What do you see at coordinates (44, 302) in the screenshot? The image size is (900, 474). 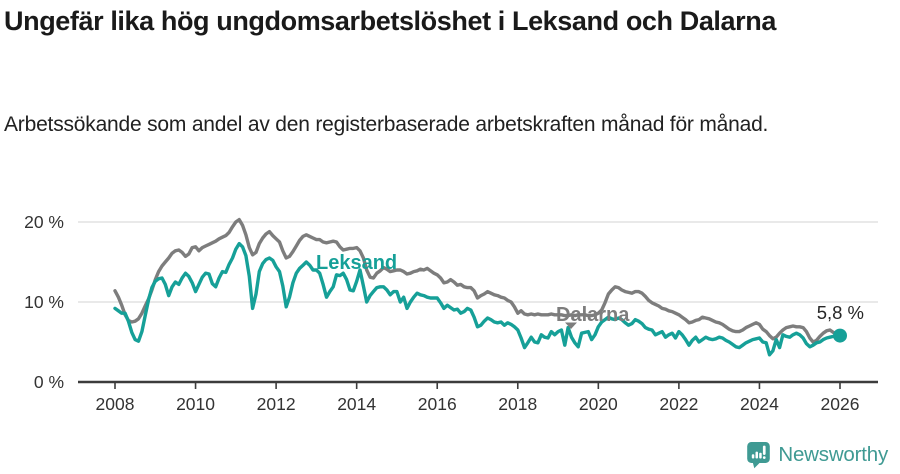 I see `y-tick-label: 10 %` at bounding box center [44, 302].